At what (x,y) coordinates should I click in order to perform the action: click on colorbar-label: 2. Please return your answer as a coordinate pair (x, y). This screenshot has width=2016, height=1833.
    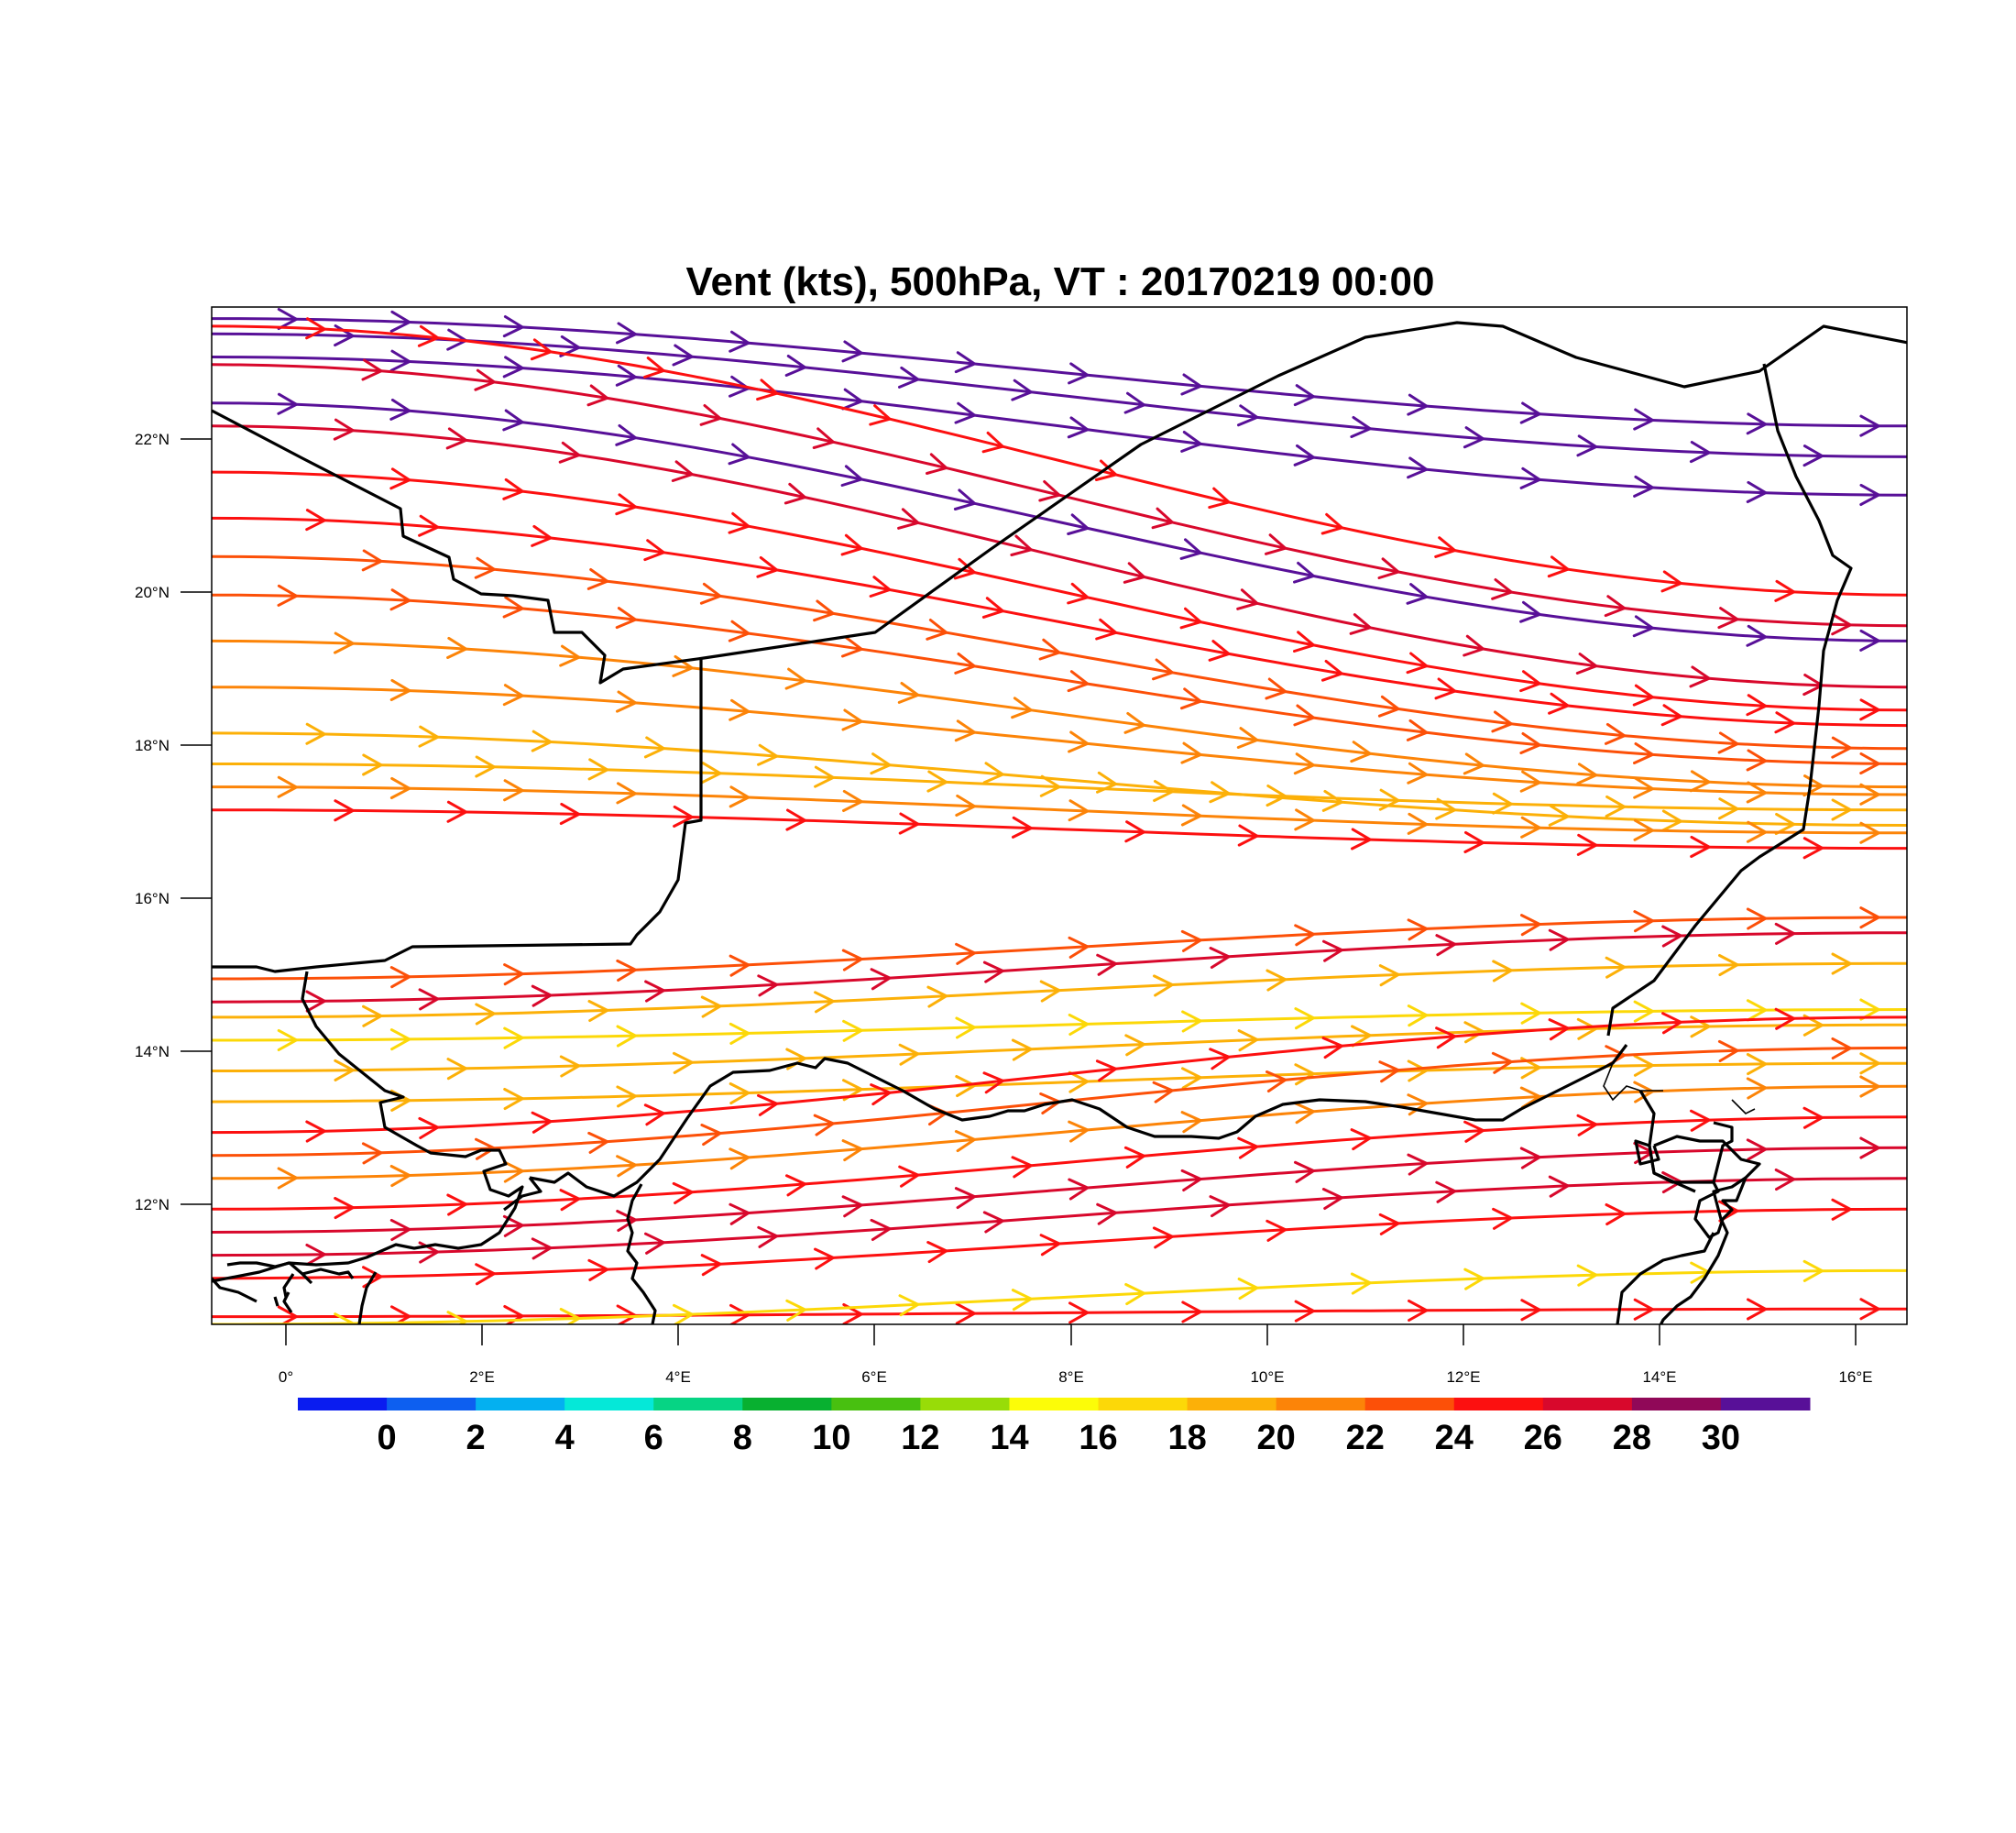
    Looking at the image, I should click on (476, 1438).